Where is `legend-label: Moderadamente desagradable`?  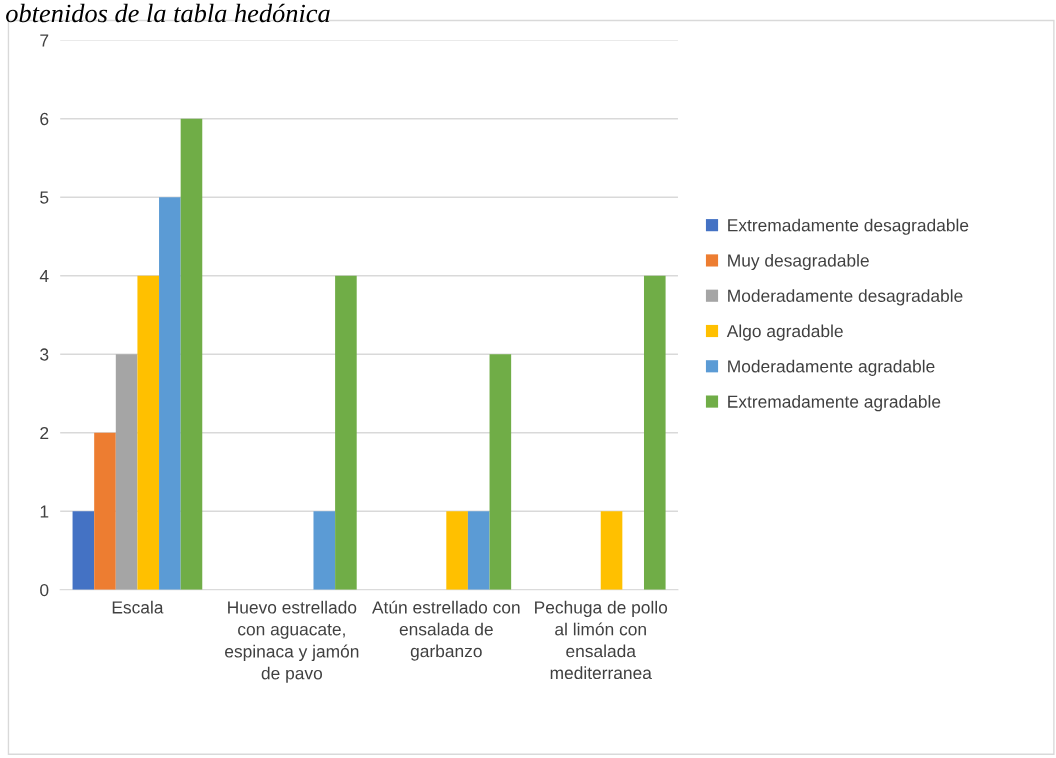 legend-label: Moderadamente desagradable is located at coordinates (845, 297).